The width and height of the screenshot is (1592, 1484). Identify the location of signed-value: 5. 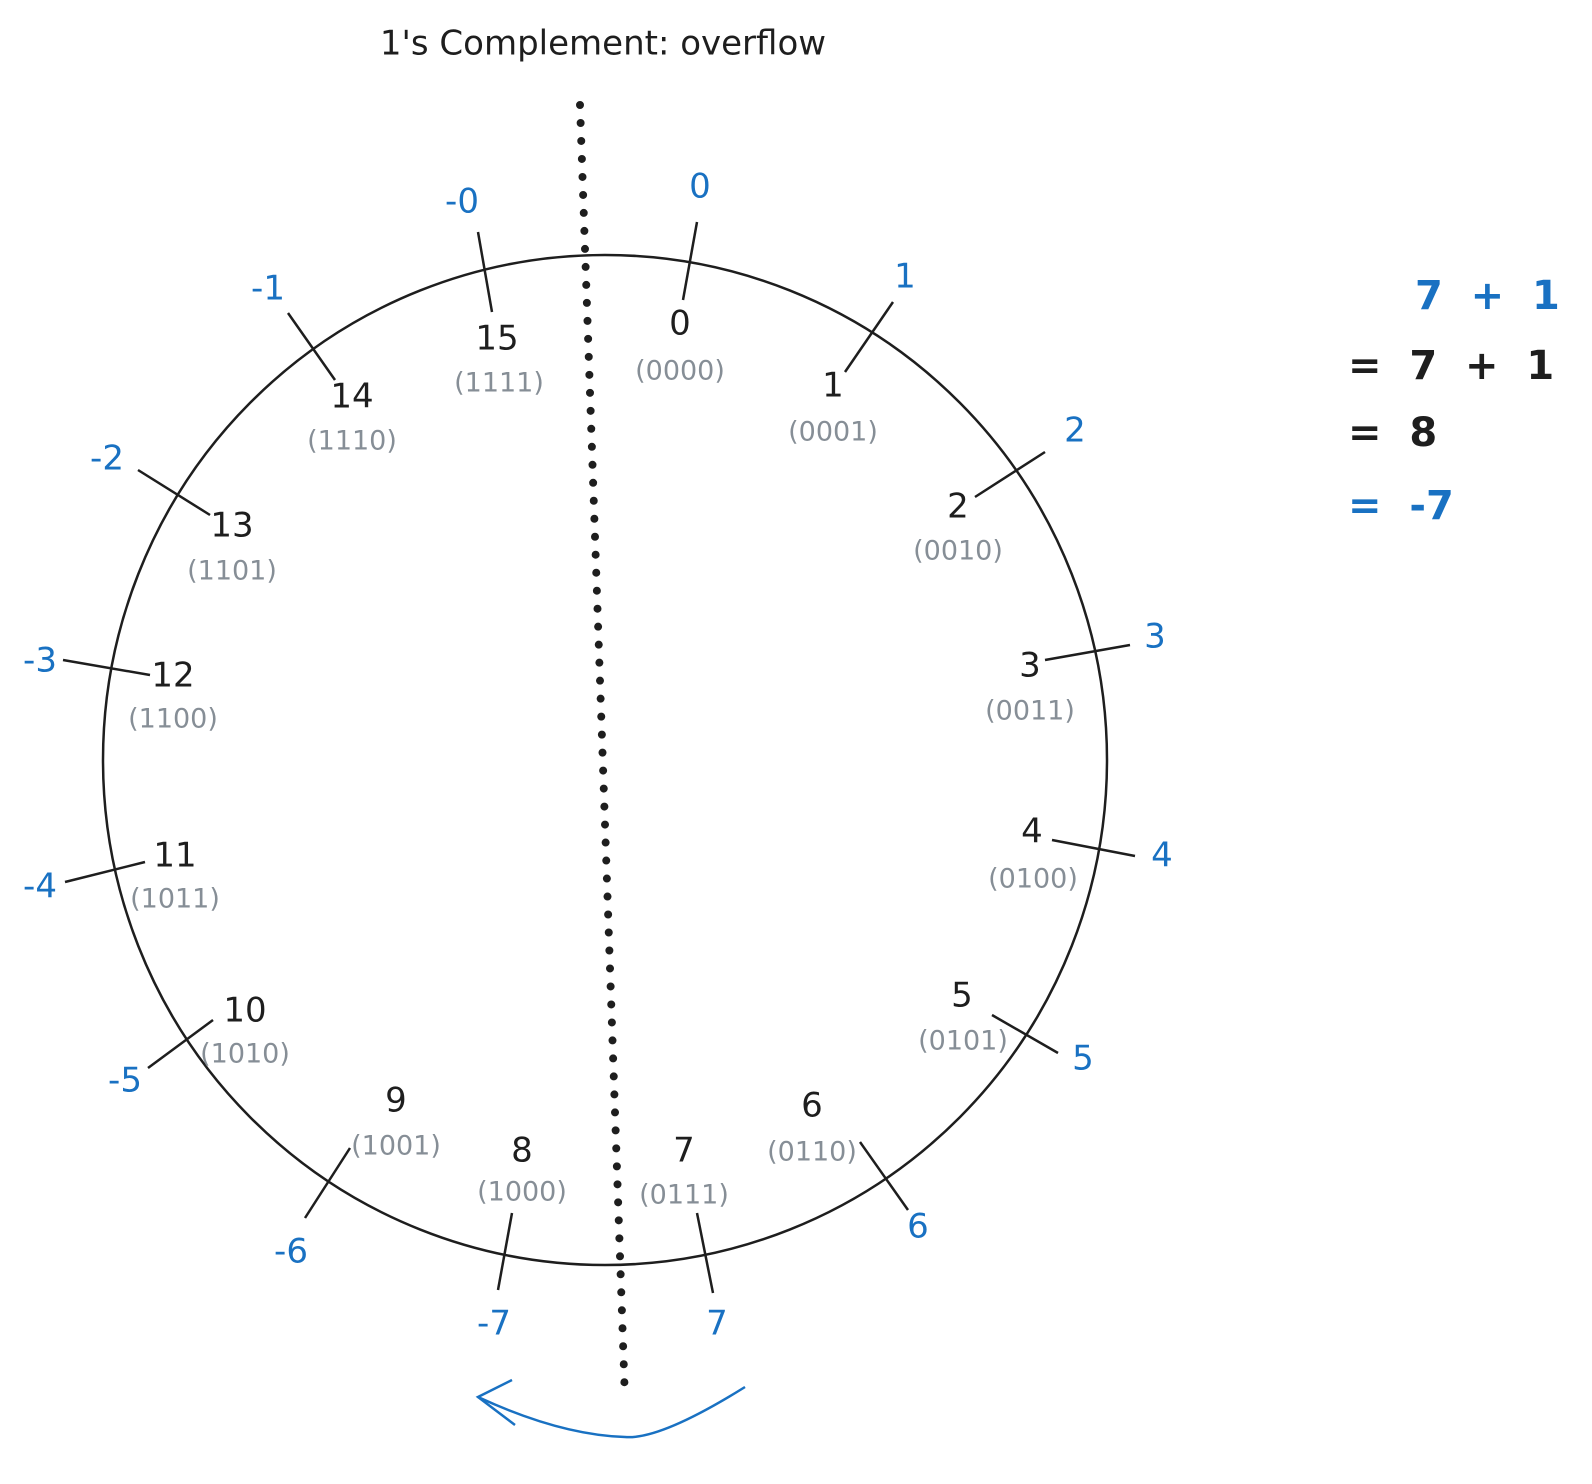
(1083, 1059).